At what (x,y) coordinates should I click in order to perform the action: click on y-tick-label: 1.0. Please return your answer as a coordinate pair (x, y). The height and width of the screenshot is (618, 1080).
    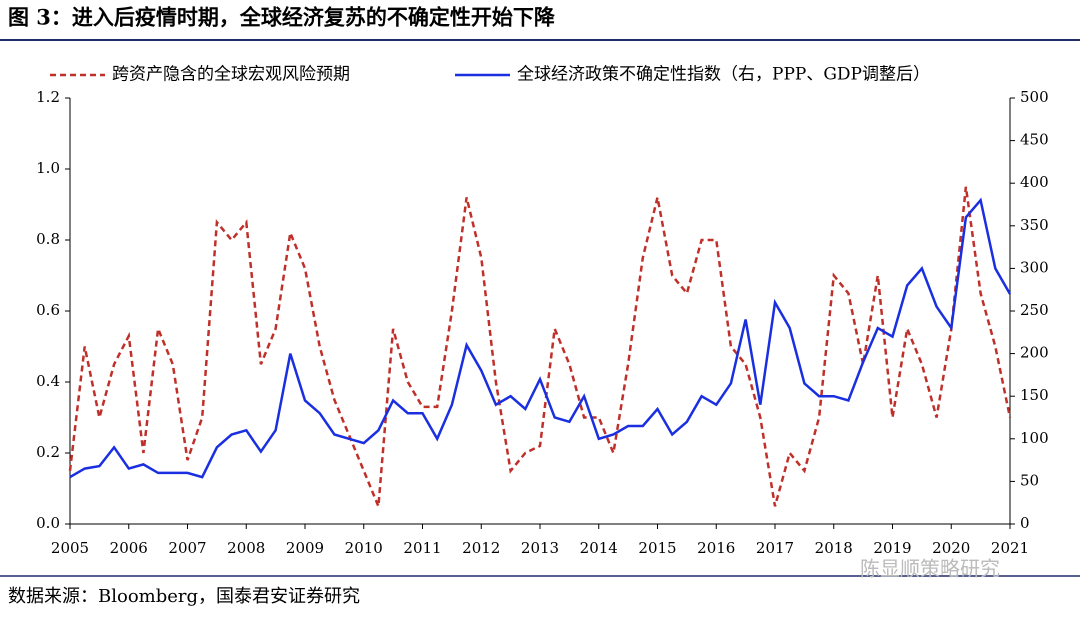
    Looking at the image, I should click on (48, 168).